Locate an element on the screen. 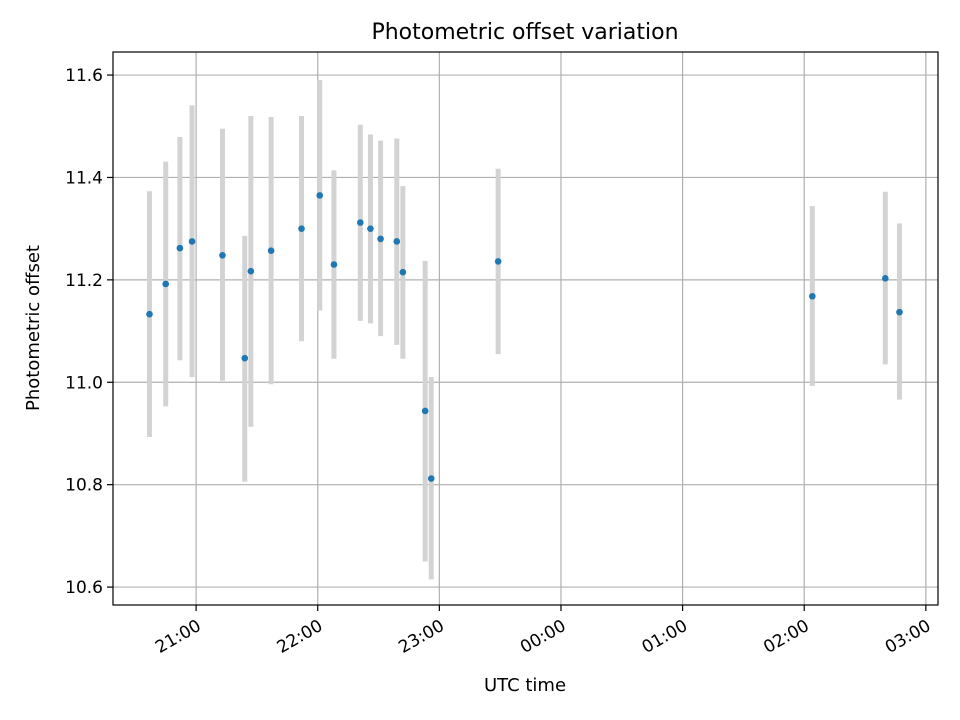  y-tick-label: 11.0 is located at coordinates (84, 383).